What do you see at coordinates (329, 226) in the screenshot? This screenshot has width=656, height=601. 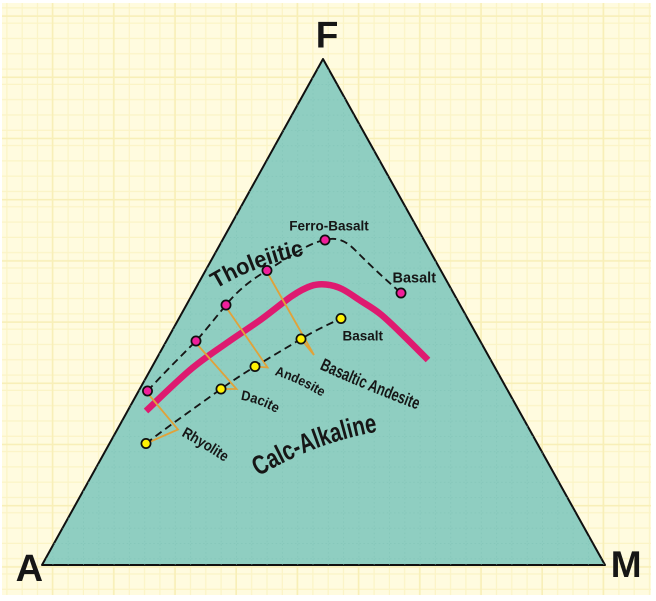 I see `svg-text: Ferro-Basalt` at bounding box center [329, 226].